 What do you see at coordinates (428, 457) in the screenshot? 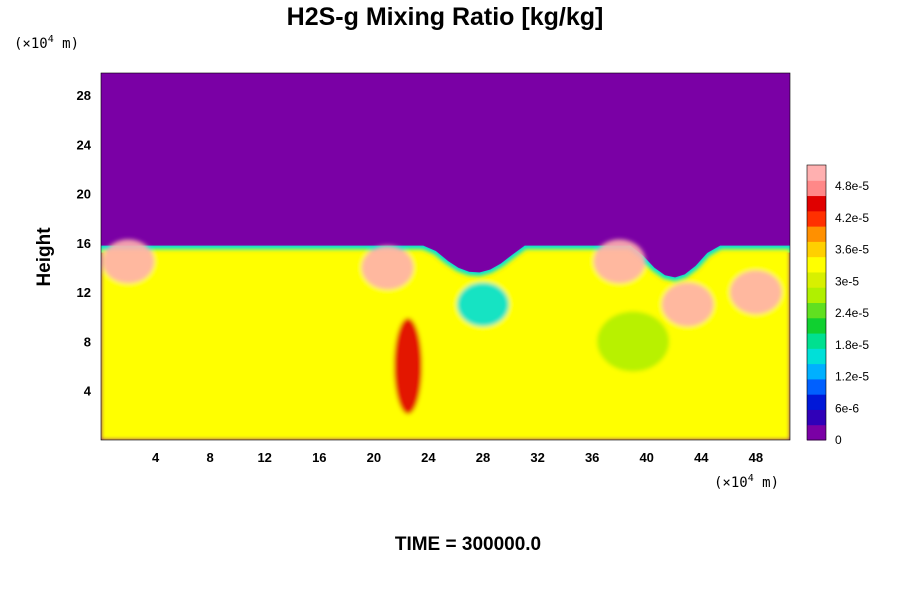
I see `x-tick-label: 24` at bounding box center [428, 457].